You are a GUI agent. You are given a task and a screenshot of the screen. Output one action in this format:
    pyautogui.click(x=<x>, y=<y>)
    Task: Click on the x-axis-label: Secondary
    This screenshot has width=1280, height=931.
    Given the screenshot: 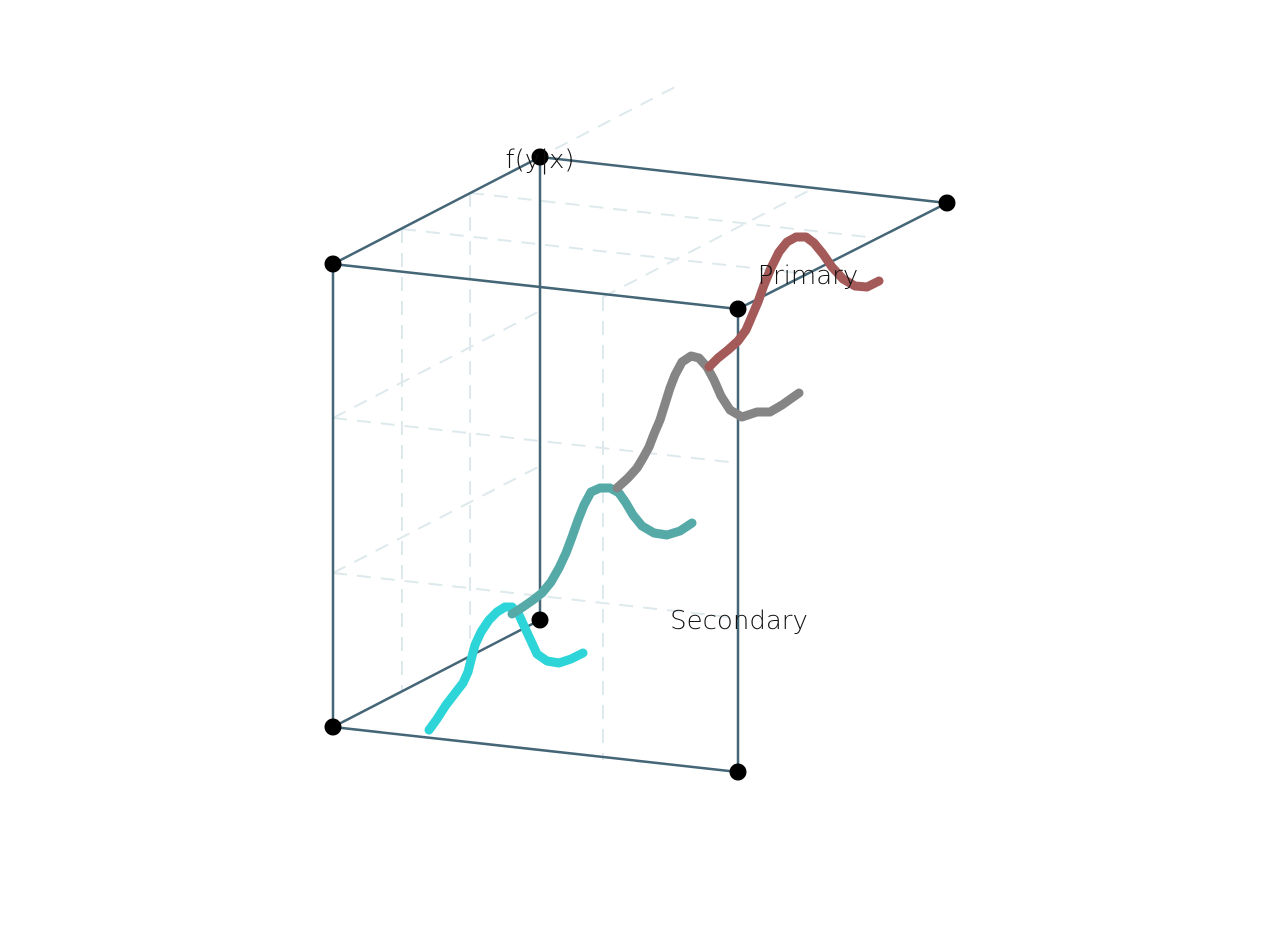 What is the action you would take?
    pyautogui.click(x=739, y=621)
    